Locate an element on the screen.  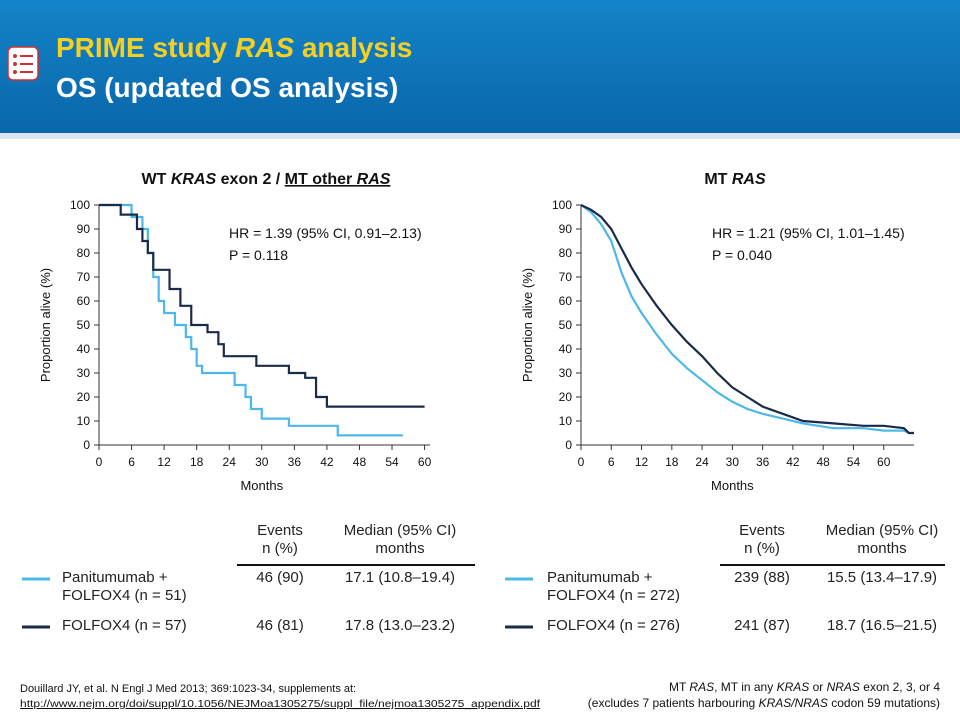
text-segment: NRAS is located at coordinates (843, 687).